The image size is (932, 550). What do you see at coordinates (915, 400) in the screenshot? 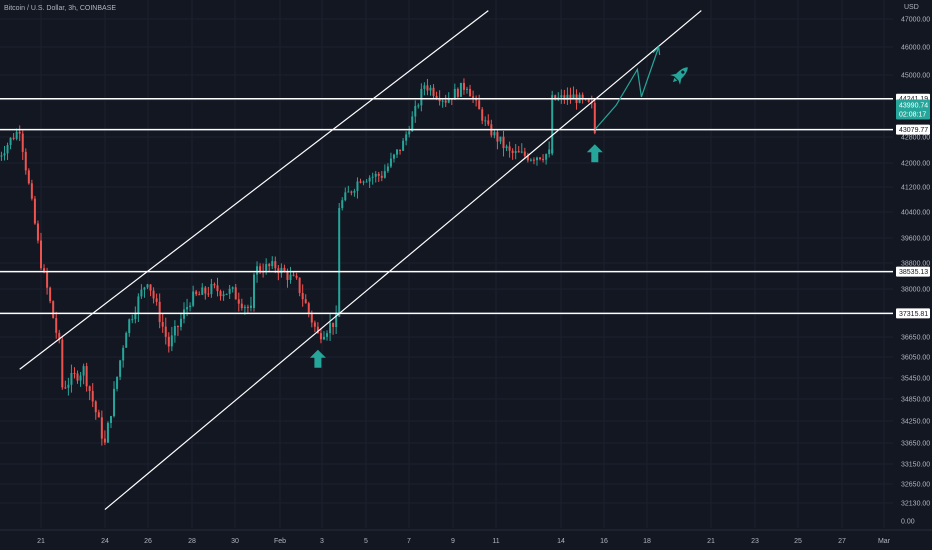
I see `y-tick-label: 34850.00` at bounding box center [915, 400].